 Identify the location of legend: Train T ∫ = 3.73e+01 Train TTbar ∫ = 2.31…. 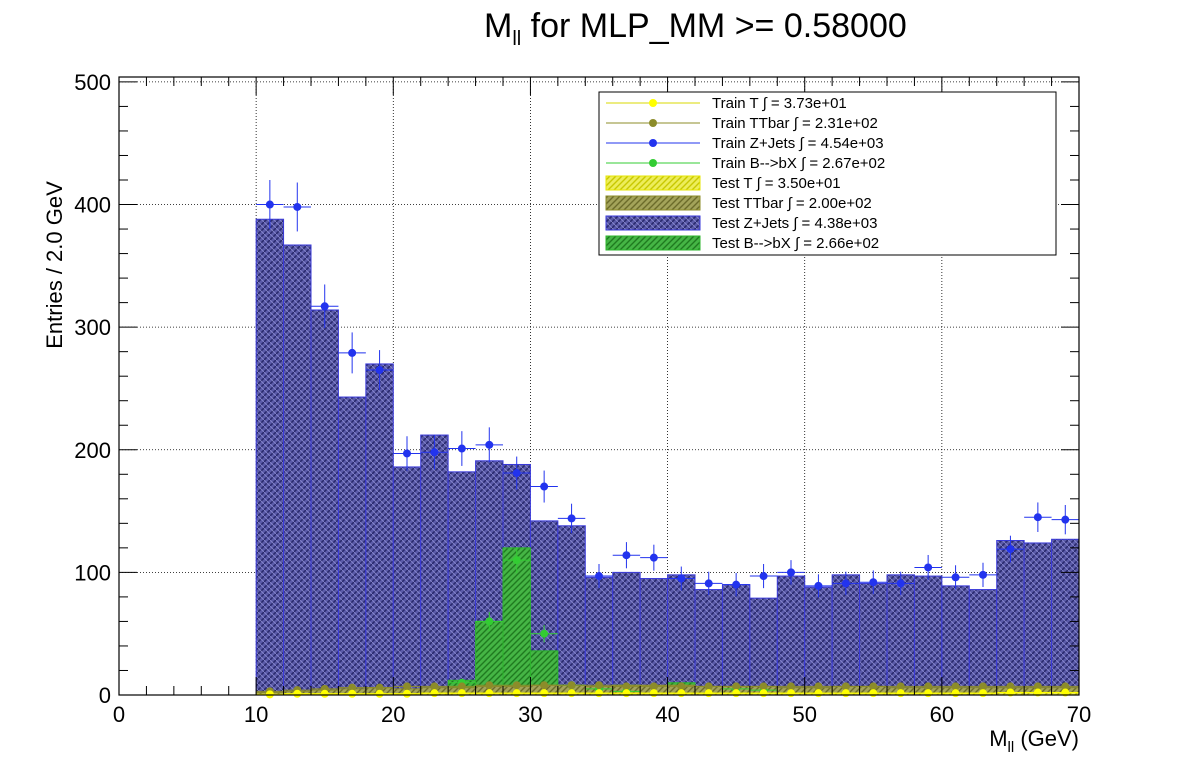
(827, 173).